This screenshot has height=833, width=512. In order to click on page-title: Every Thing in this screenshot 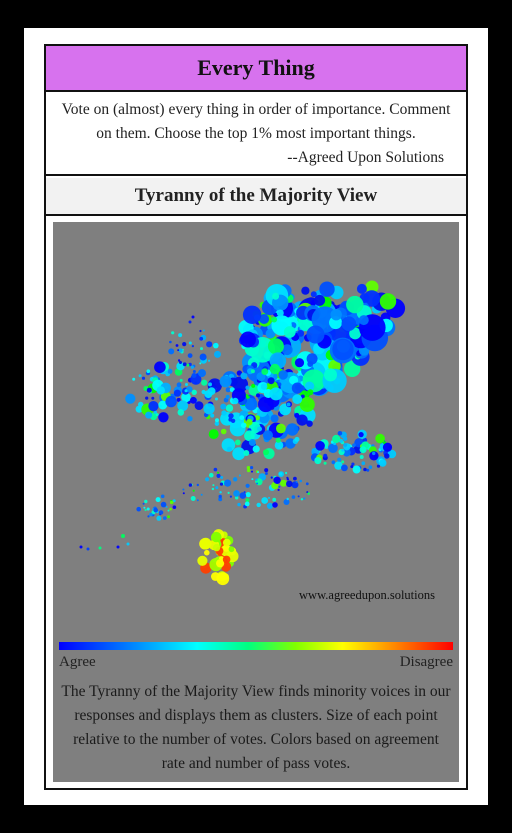, I will do `click(256, 69)`.